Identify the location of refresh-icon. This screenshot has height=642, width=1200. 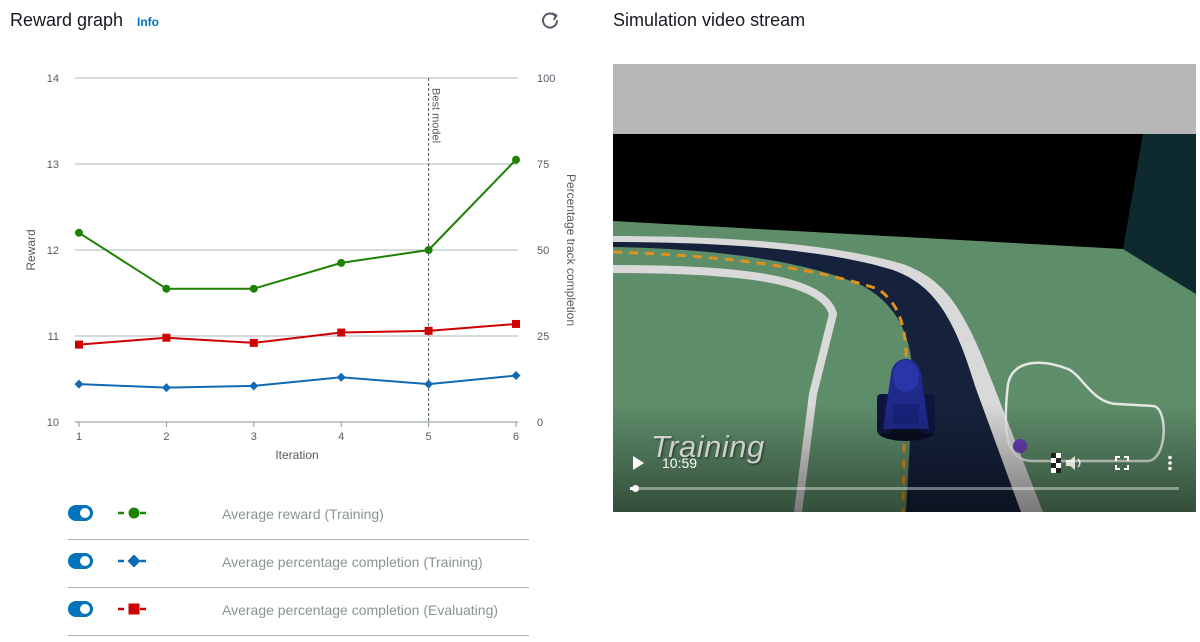
(550, 20).